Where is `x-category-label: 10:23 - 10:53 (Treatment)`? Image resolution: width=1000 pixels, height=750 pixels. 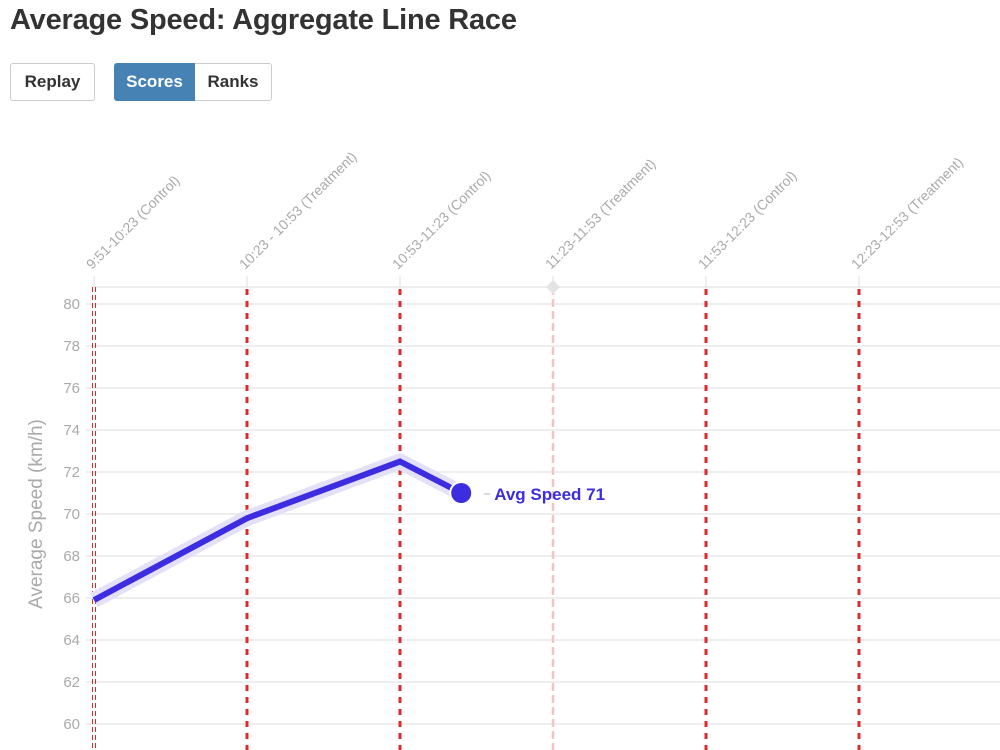
x-category-label: 10:23 - 10:53 (Treatment) is located at coordinates (298, 210).